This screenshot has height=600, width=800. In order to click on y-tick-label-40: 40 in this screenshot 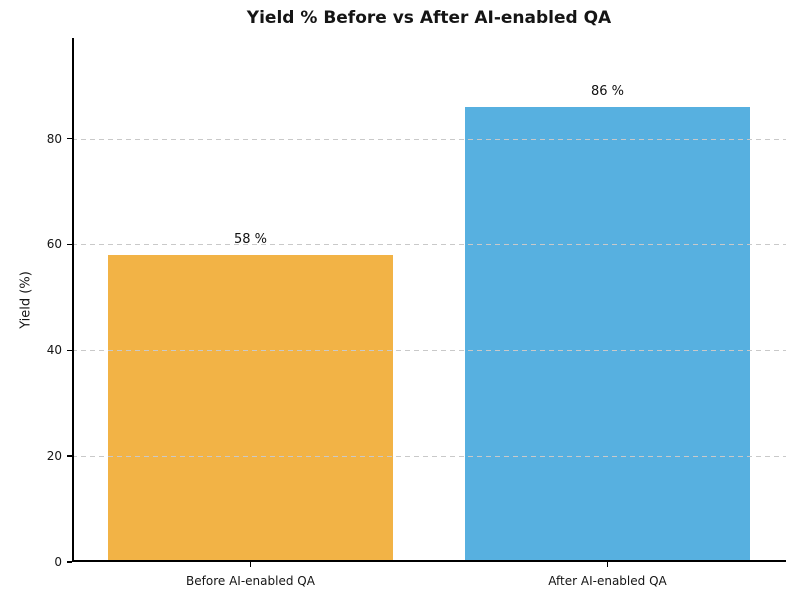, I will do `click(54, 350)`.